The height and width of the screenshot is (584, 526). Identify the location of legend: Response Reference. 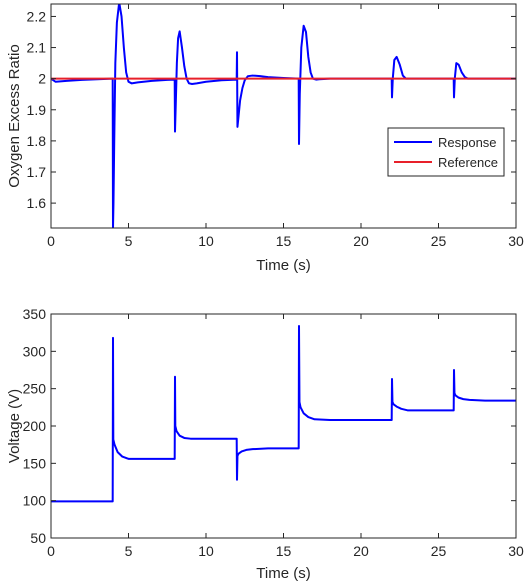
(446, 152).